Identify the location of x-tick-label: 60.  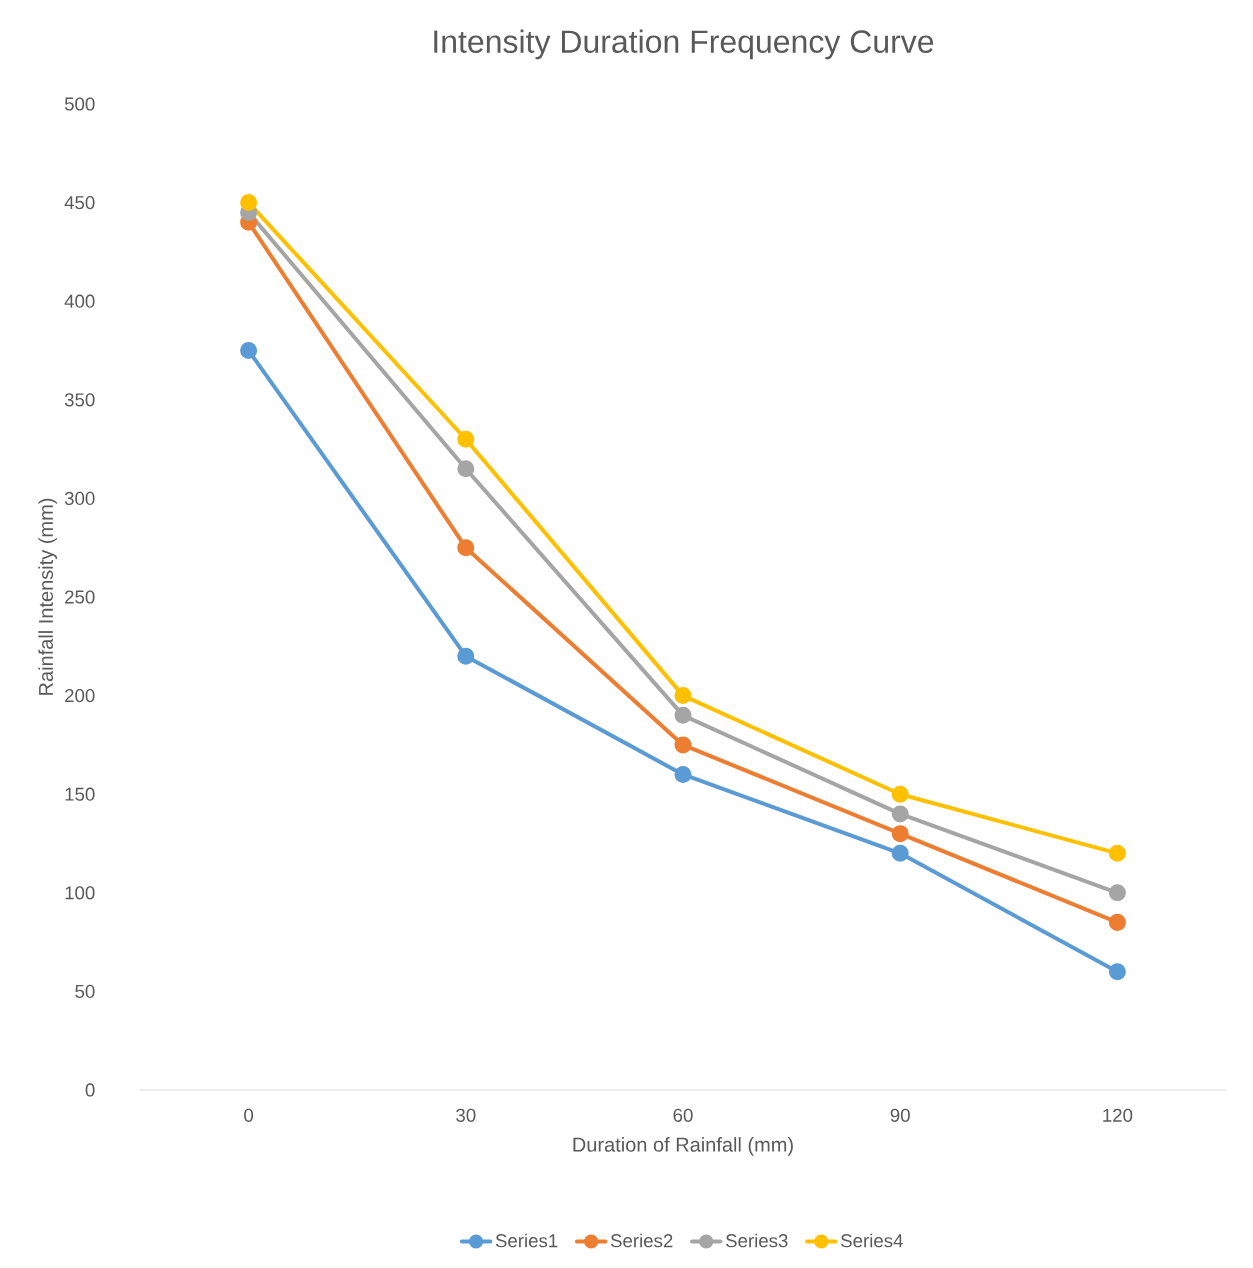
(683, 1115).